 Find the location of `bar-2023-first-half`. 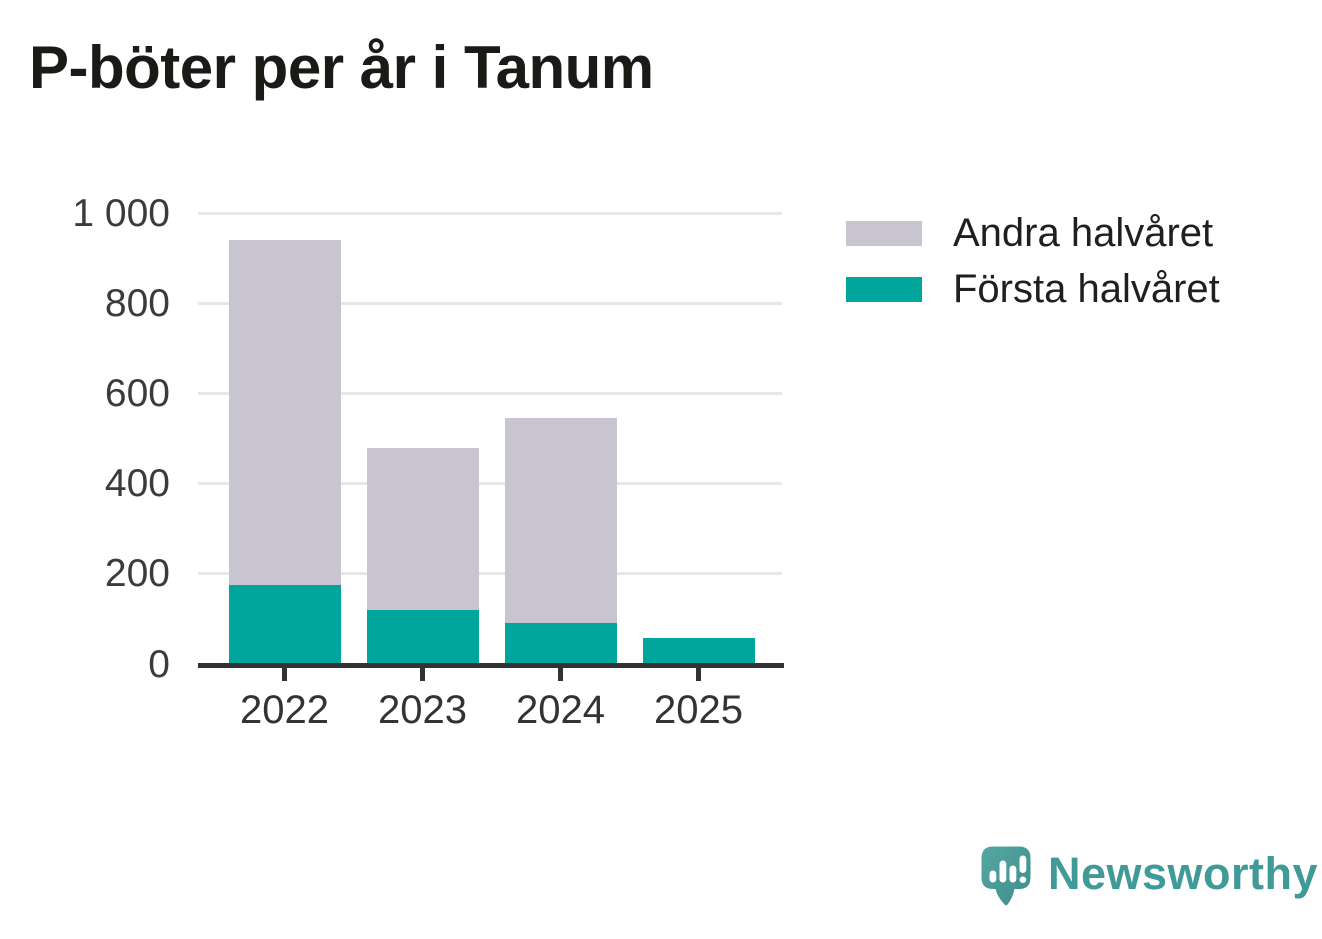

bar-2023-first-half is located at coordinates (422, 636).